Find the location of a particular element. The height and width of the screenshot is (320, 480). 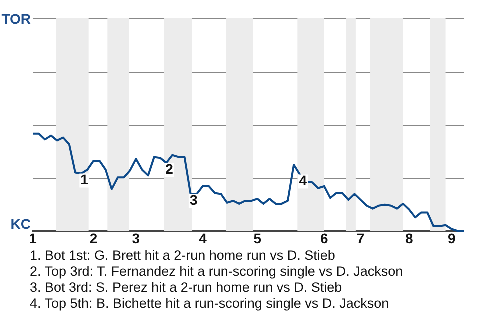

x-tick-label: 9 is located at coordinates (452, 238).